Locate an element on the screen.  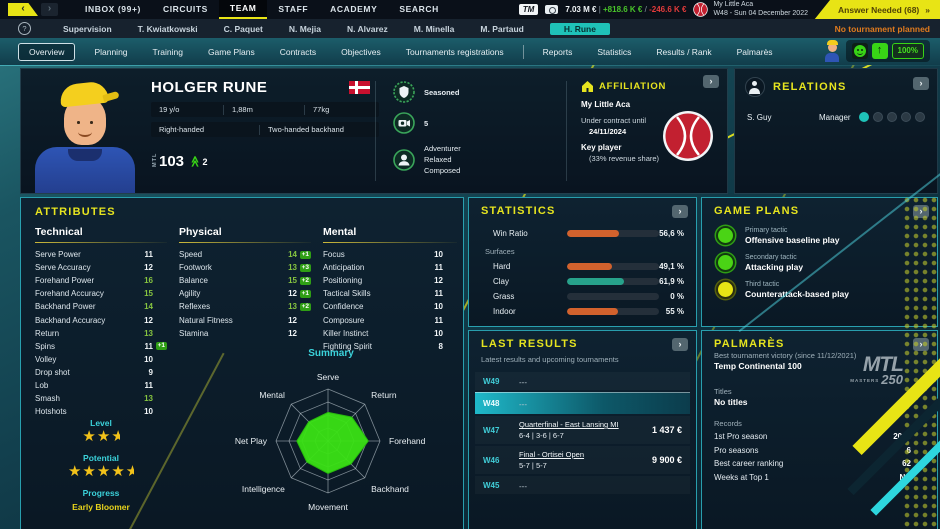
player-mini-avatar-icon is located at coordinates (832, 51).